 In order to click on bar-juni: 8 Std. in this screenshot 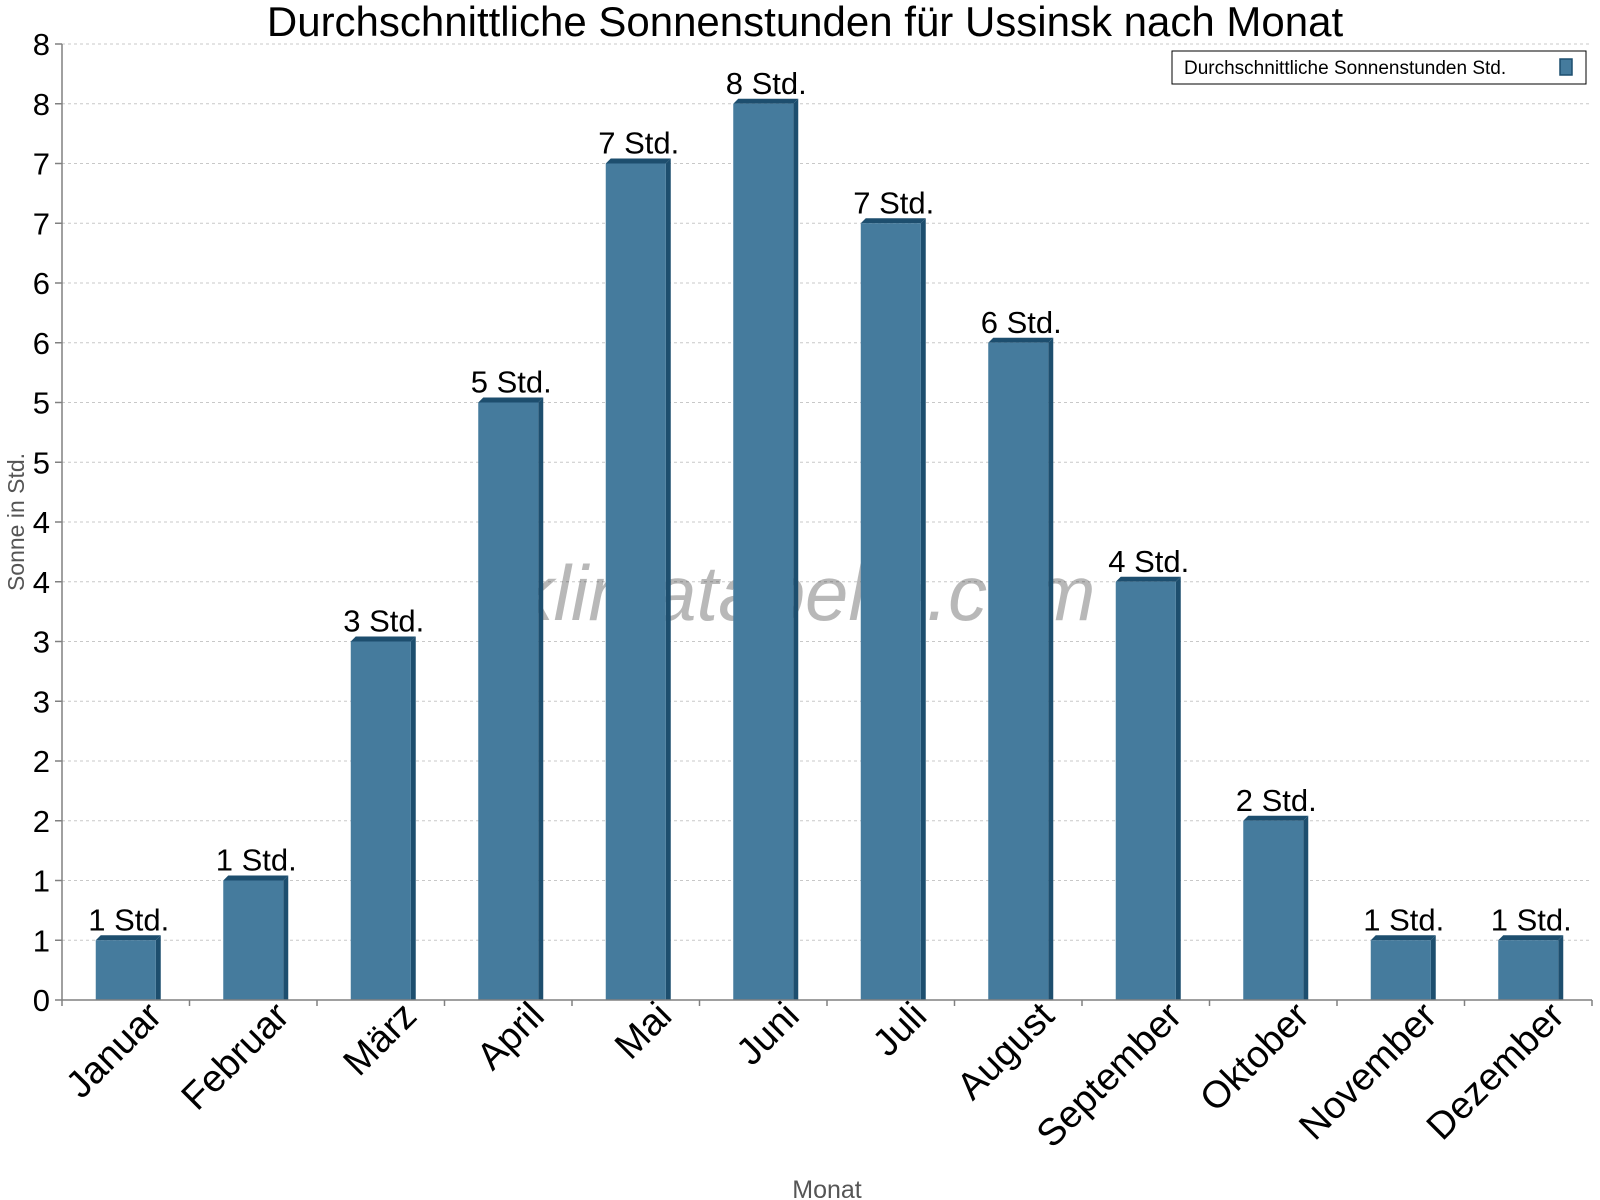, I will do `click(766, 533)`.